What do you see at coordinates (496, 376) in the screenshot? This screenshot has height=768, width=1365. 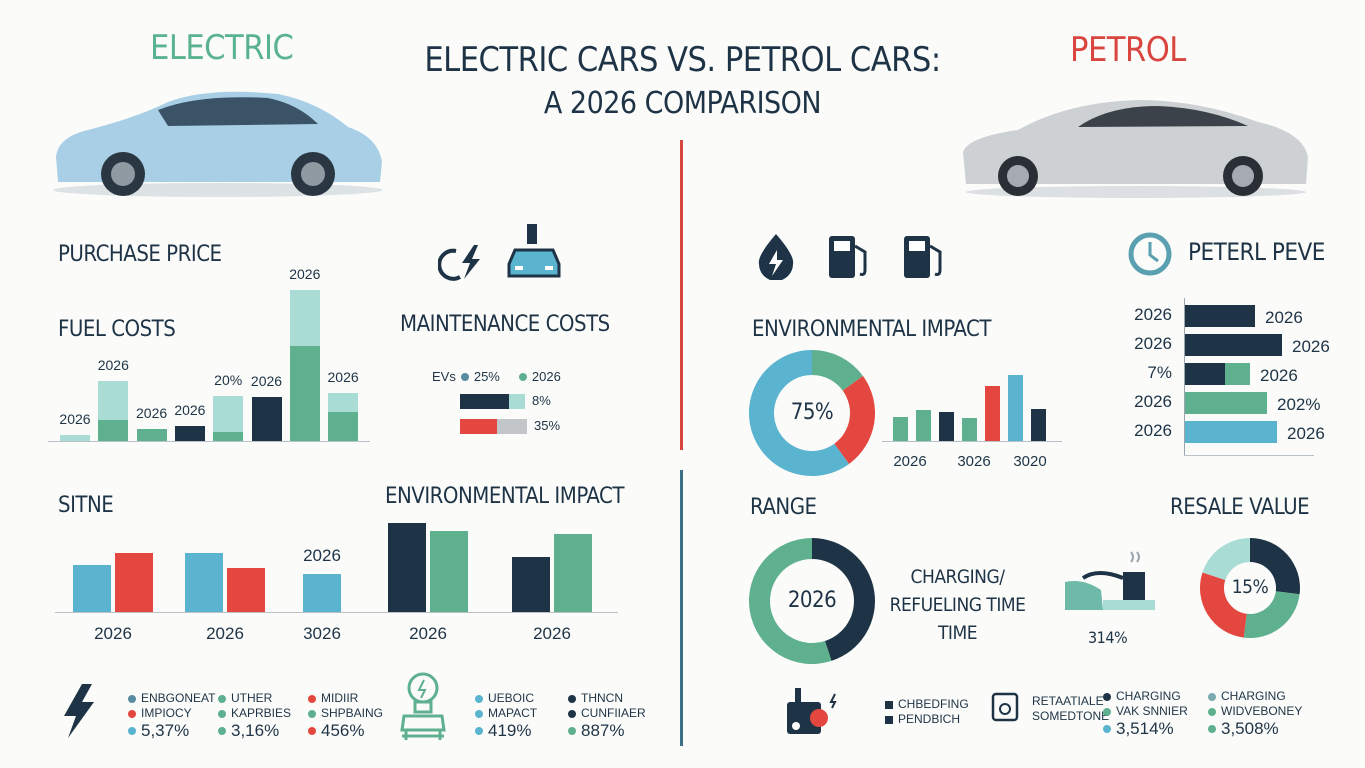 I see `maintenance-legend: EVs 25% 2026` at bounding box center [496, 376].